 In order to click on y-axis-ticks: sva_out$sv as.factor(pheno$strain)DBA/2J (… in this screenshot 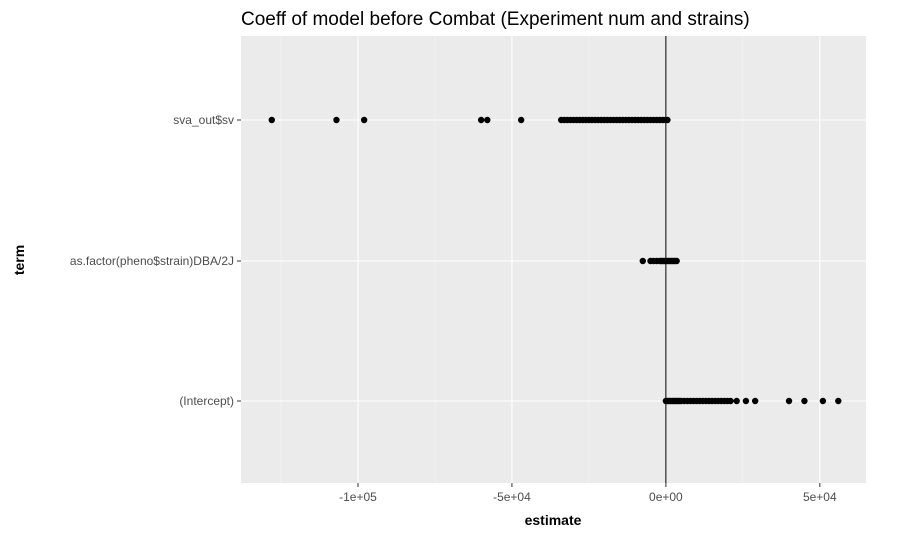, I will do `click(155, 260)`.